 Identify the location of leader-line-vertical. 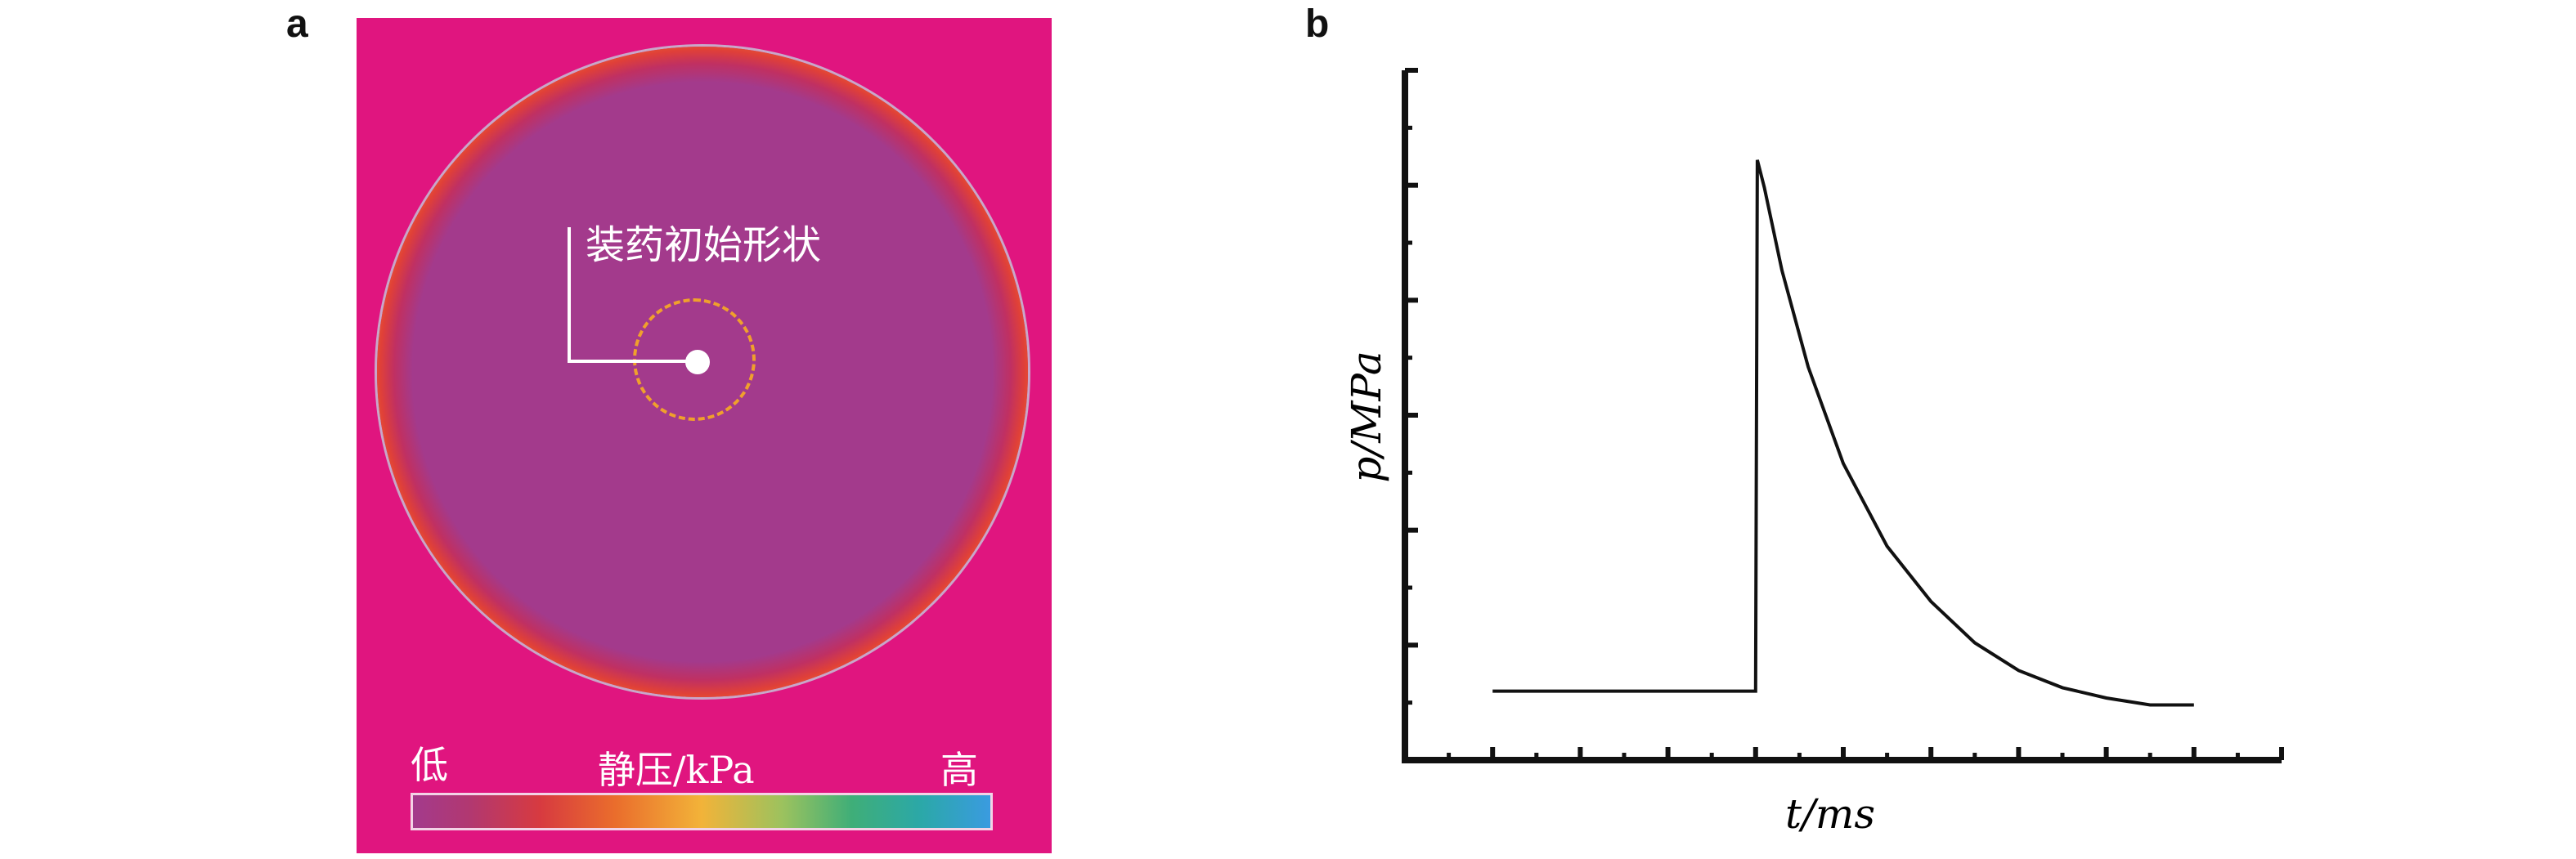
(569, 295).